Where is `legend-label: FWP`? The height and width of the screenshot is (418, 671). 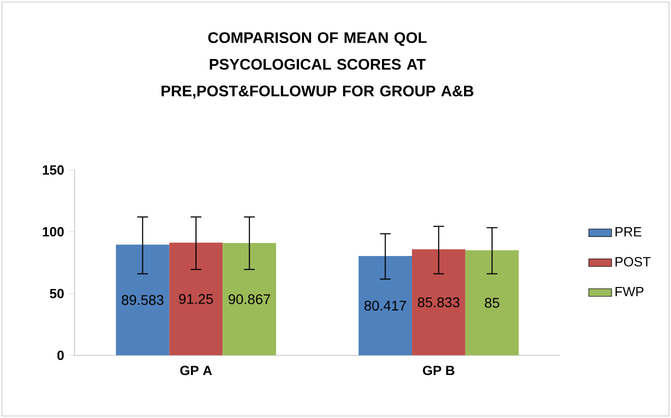 legend-label: FWP is located at coordinates (630, 291).